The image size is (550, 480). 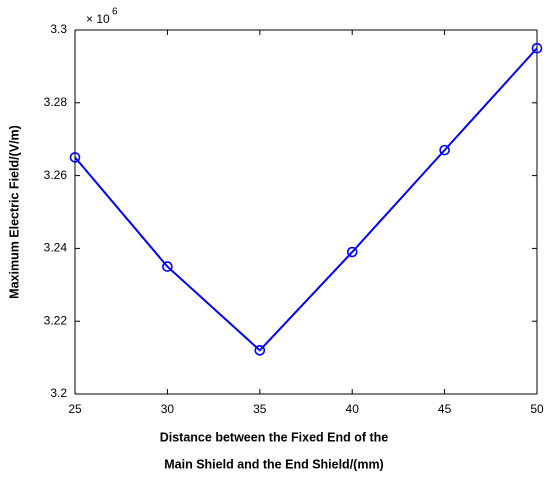 What do you see at coordinates (115, 12) in the screenshot?
I see `y-multiplier-exponent: 6` at bounding box center [115, 12].